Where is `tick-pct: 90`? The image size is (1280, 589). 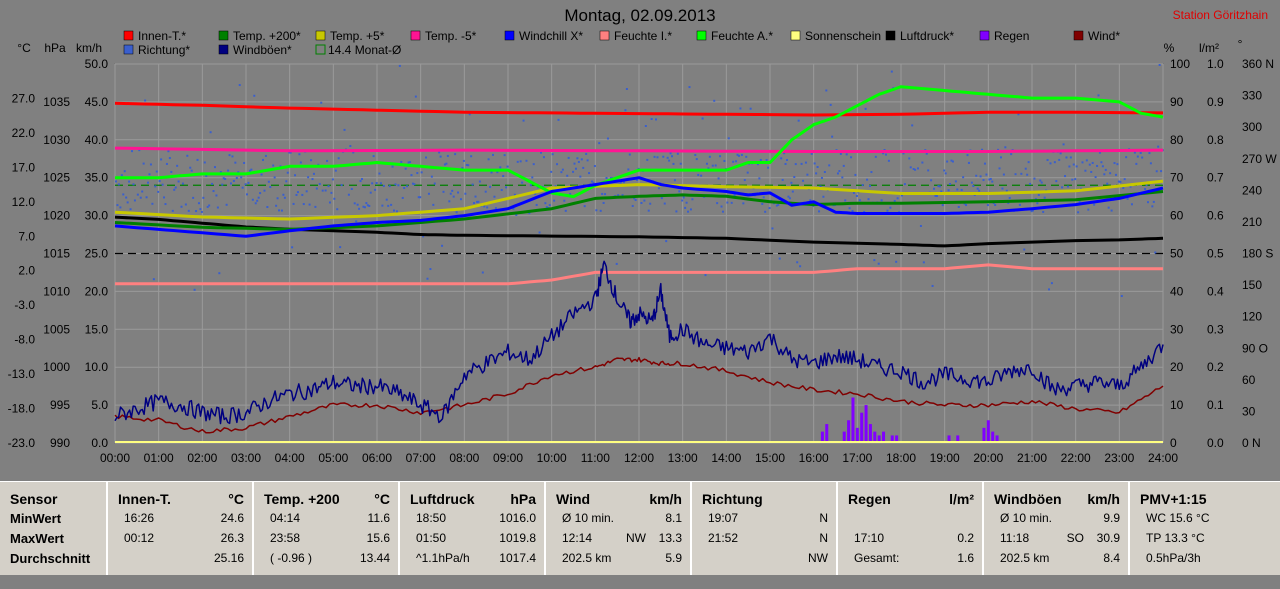 tick-pct: 90 is located at coordinates (1177, 102).